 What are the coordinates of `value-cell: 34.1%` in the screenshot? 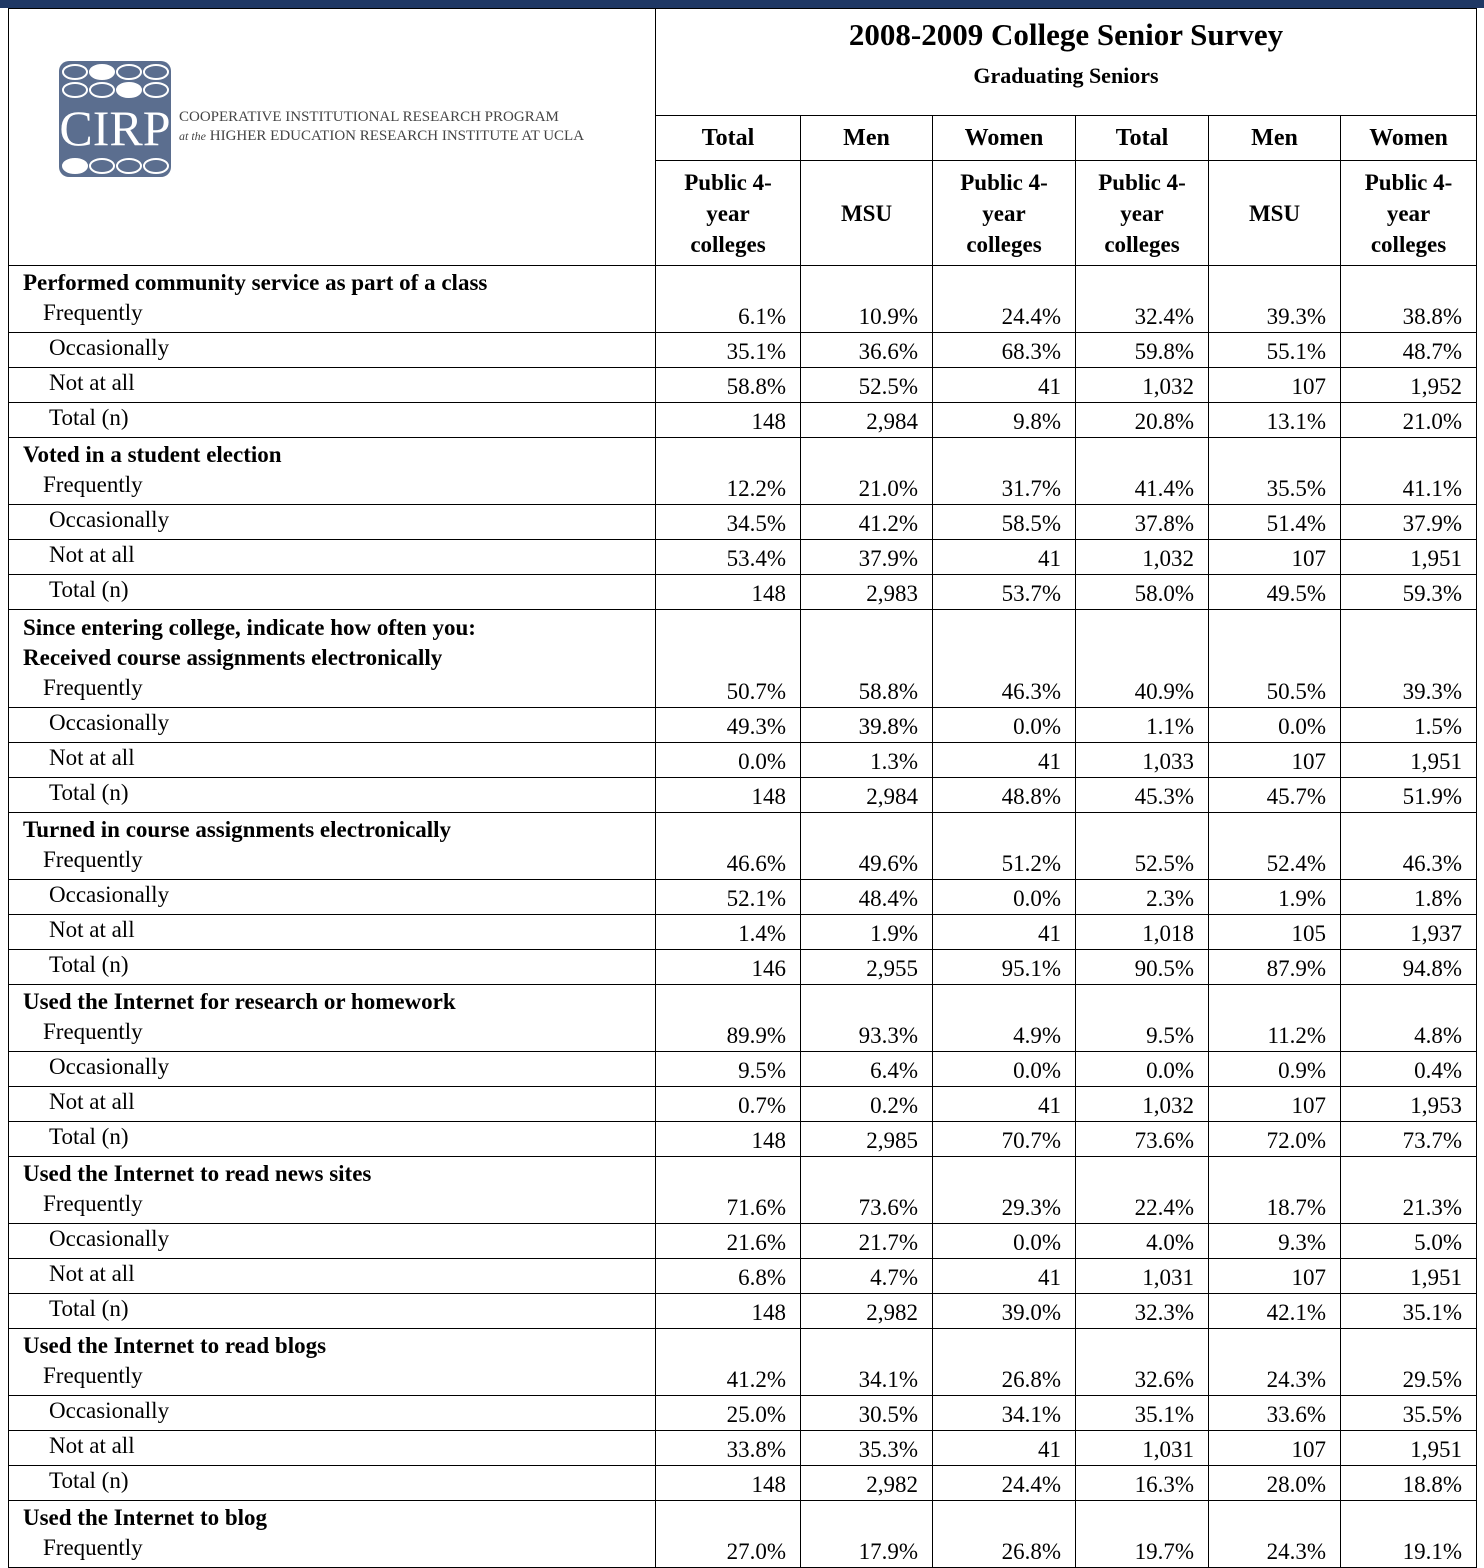 It's located at (866, 1362).